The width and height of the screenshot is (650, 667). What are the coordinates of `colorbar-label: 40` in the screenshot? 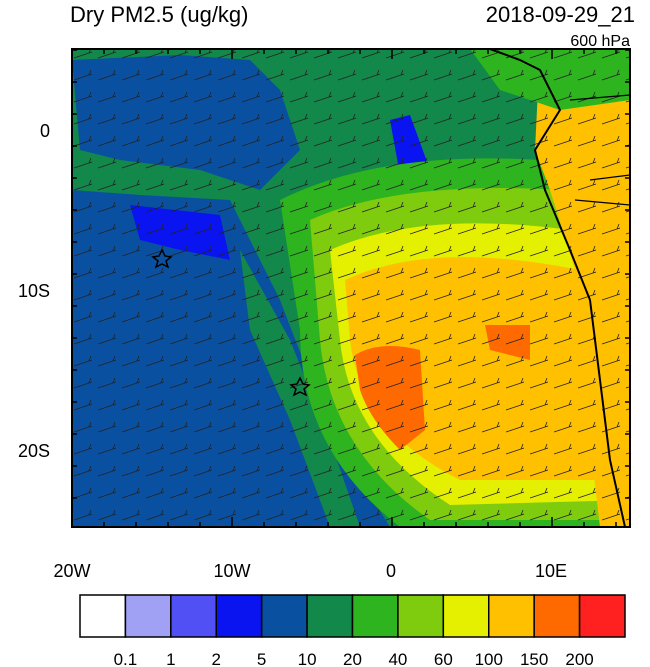 It's located at (397, 658).